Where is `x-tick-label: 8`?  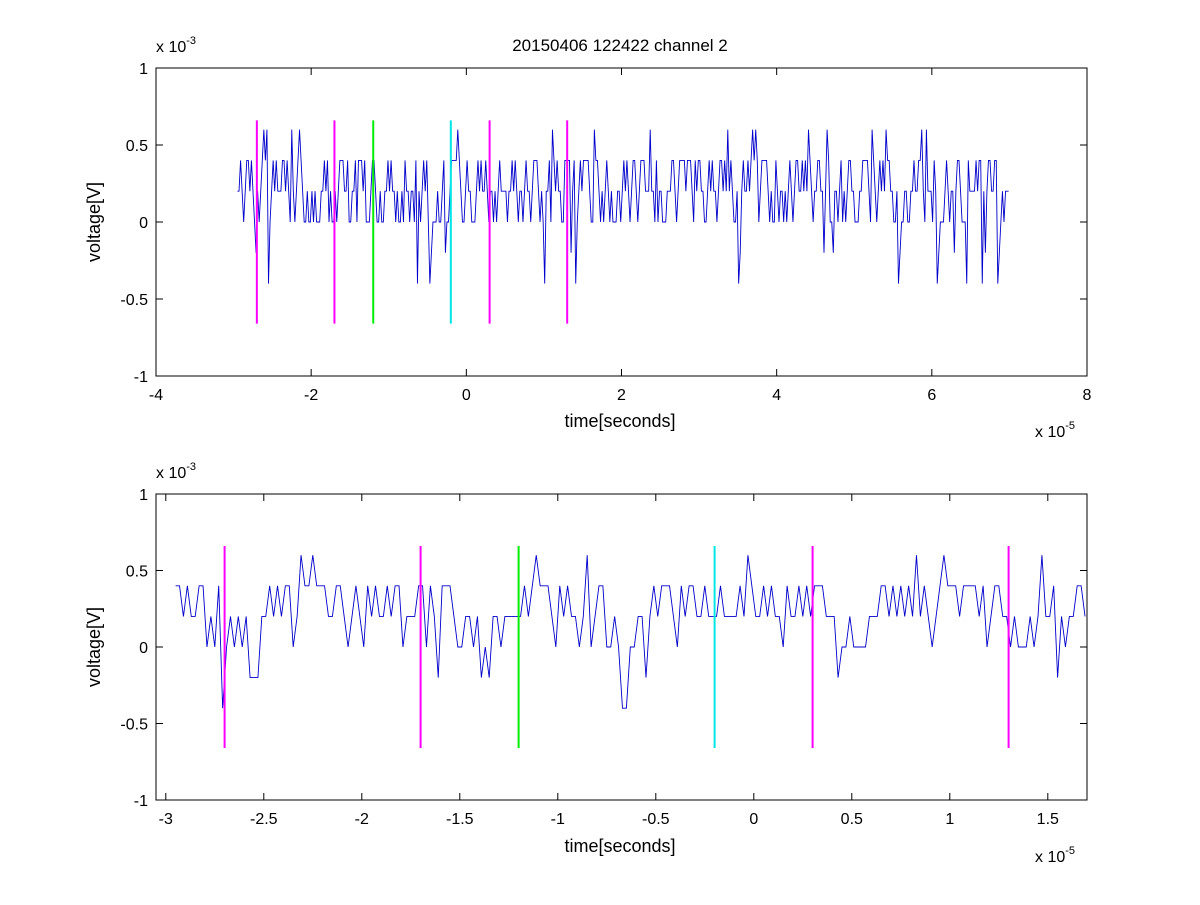
x-tick-label: 8 is located at coordinates (1087, 395).